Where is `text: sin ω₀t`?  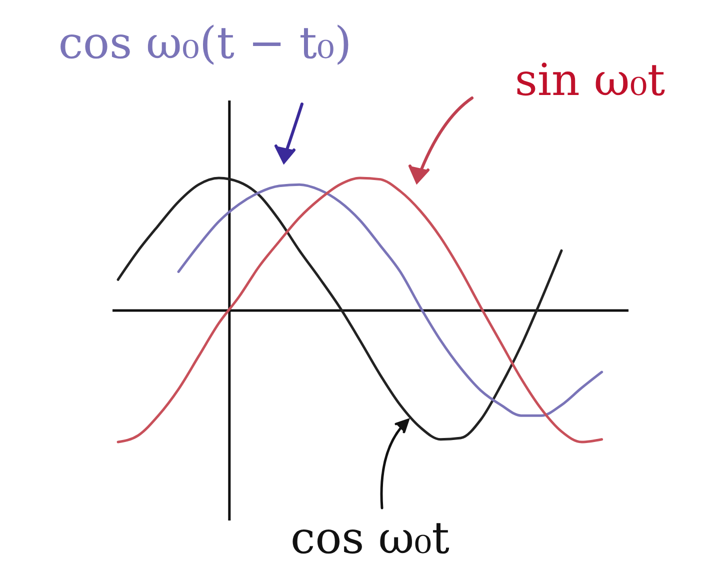 text: sin ω₀t is located at coordinates (590, 80).